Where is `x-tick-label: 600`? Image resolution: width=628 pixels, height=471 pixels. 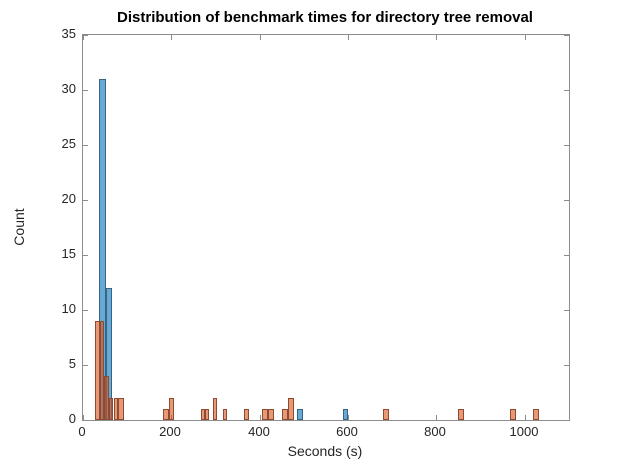 x-tick-label: 600 is located at coordinates (347, 431).